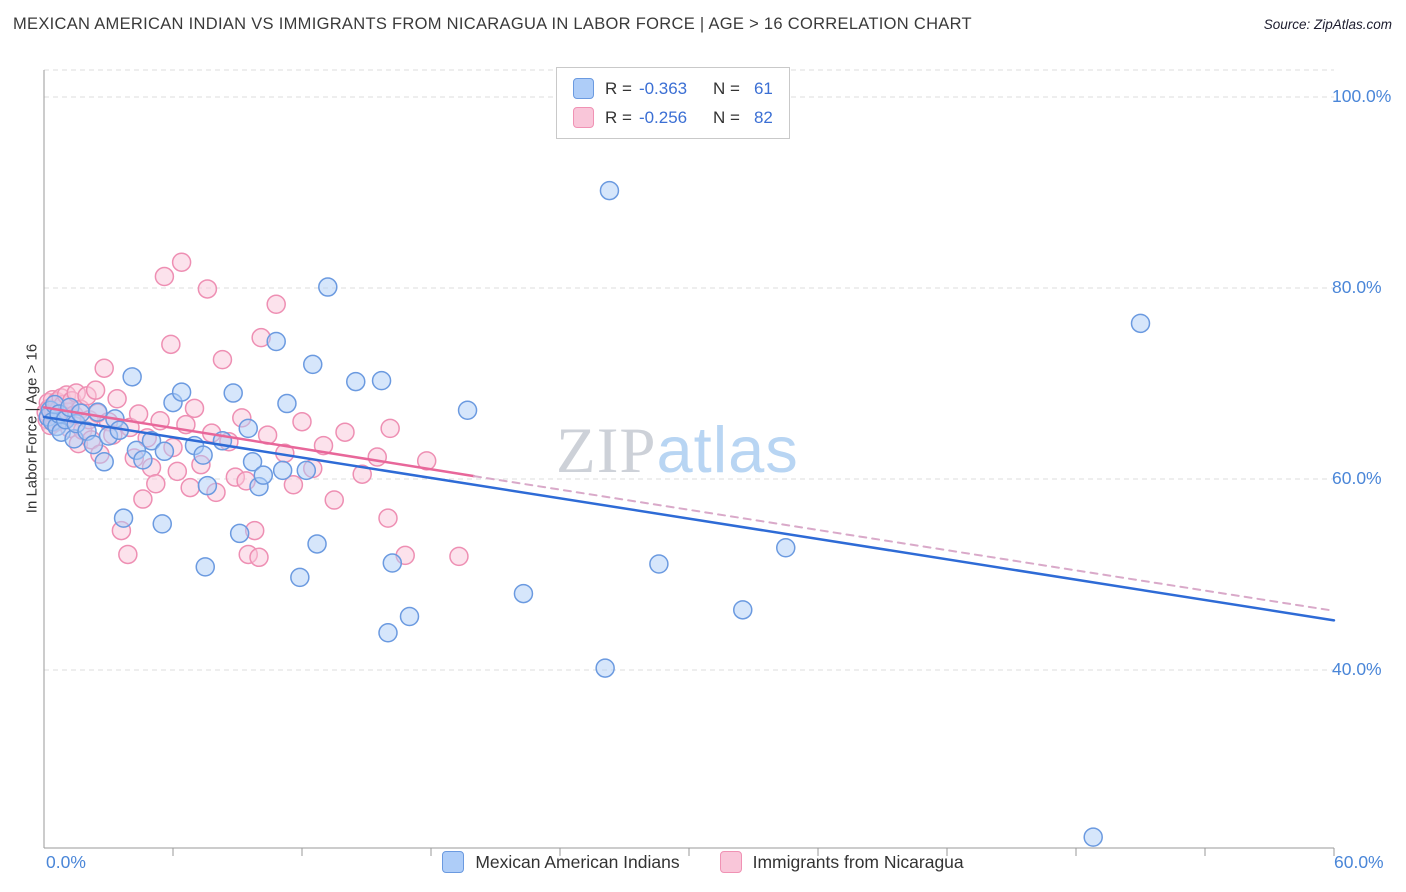  I want to click on x-axis-max-label: 60.0%, so click(1359, 862).